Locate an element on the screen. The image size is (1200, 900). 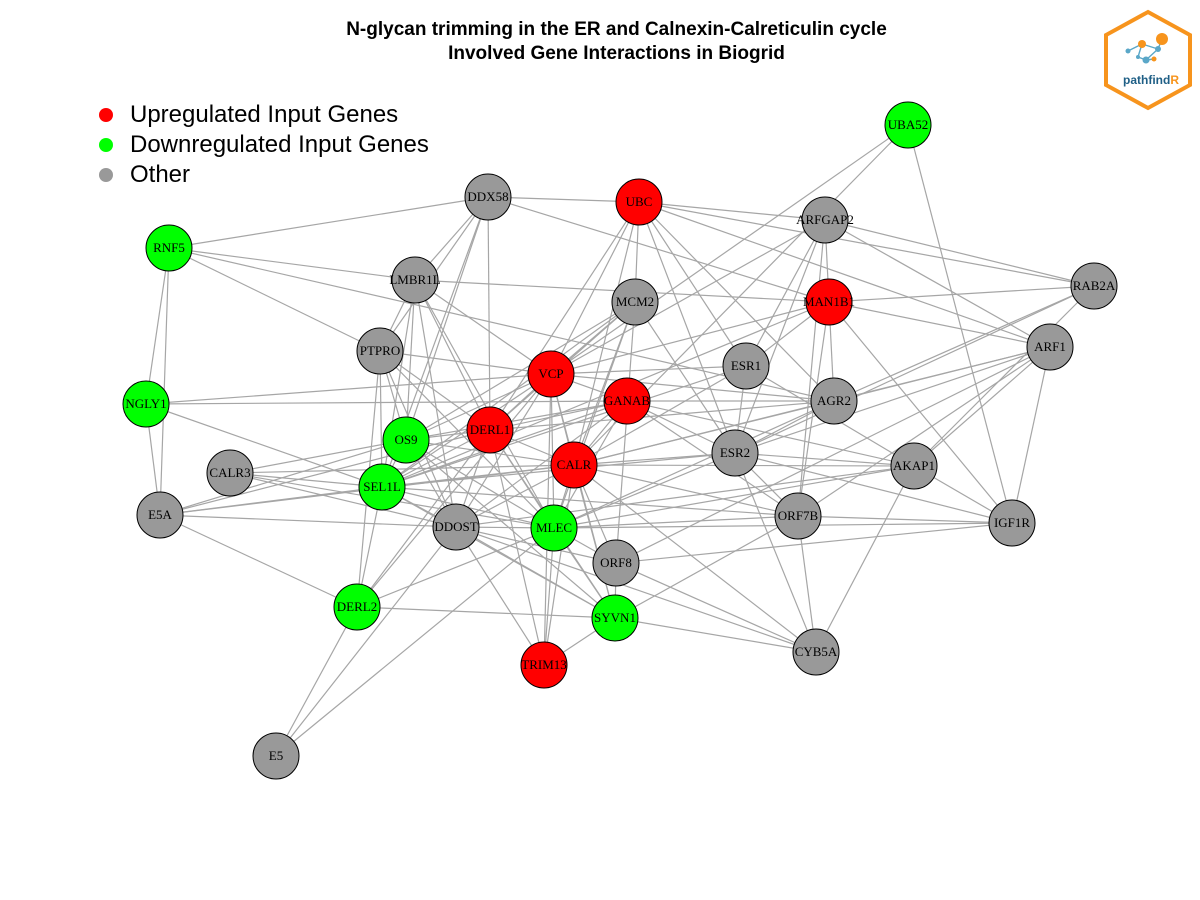
node-orf8: ORF8 is located at coordinates (616, 563).